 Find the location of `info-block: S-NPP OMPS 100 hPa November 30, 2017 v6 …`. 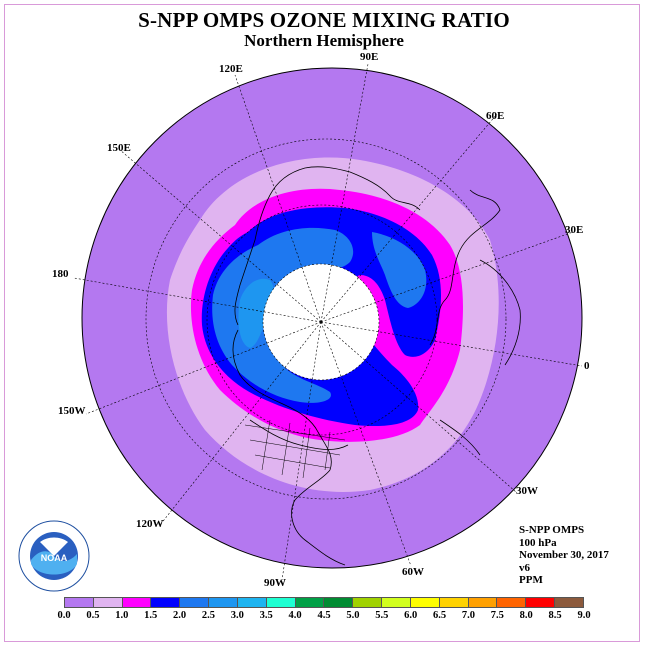

info-block: S-NPP OMPS 100 hPa November 30, 2017 v6 … is located at coordinates (564, 555).